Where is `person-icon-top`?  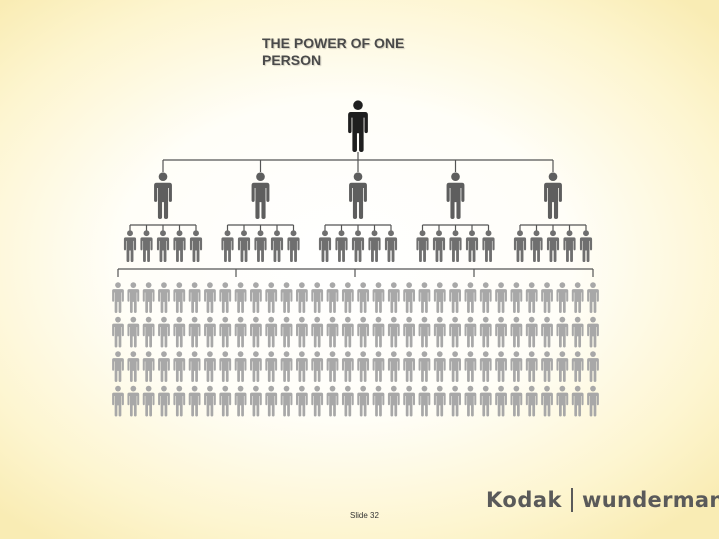
person-icon-top is located at coordinates (358, 126).